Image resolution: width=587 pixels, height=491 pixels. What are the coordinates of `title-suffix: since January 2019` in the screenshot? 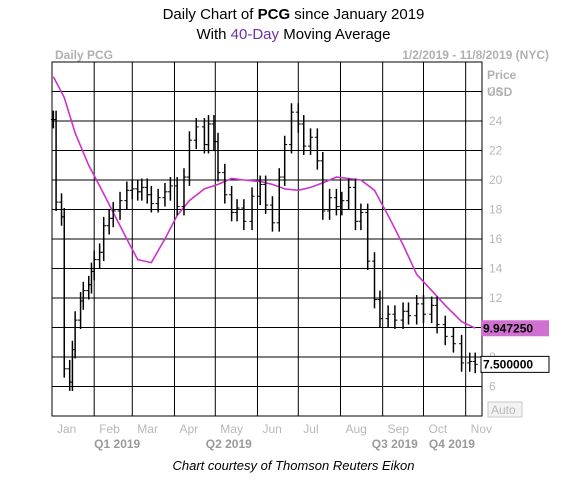 It's located at (357, 14).